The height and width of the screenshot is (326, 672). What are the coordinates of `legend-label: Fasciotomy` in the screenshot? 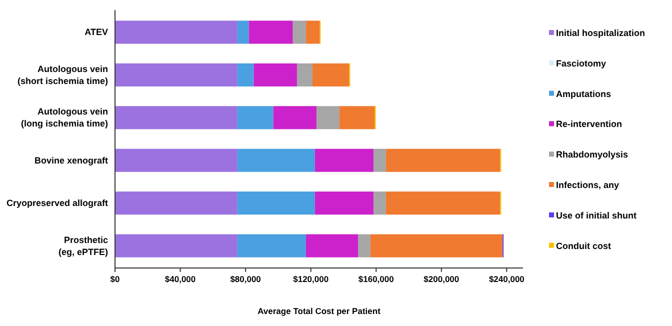 It's located at (581, 63).